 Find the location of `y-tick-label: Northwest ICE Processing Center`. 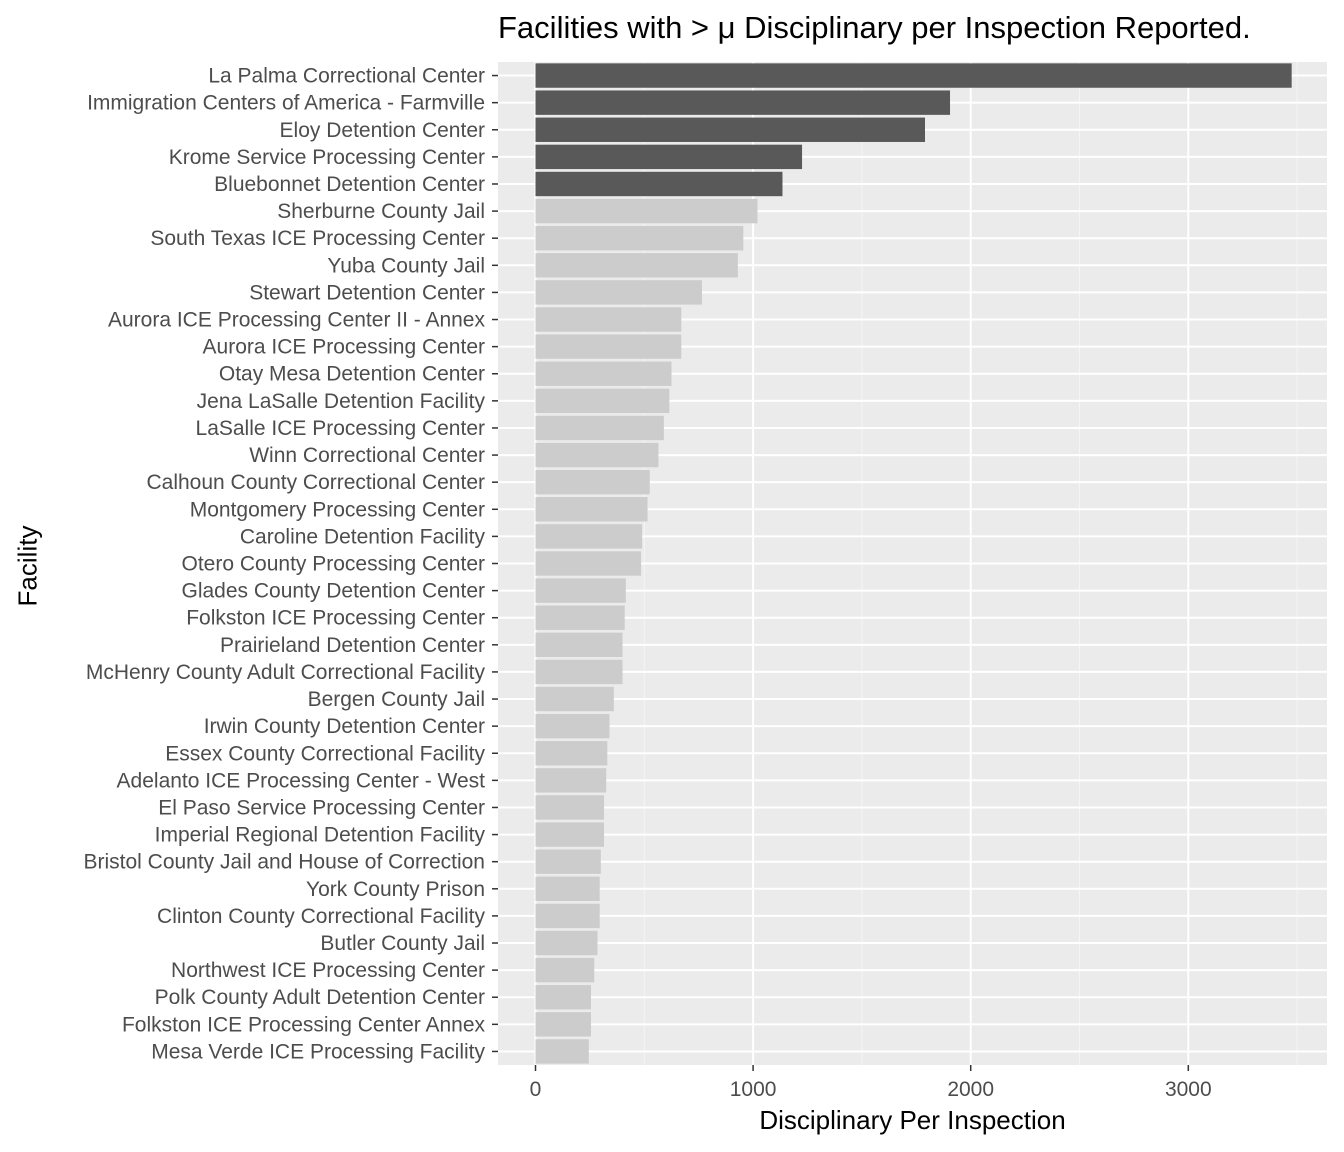

y-tick-label: Northwest ICE Processing Center is located at coordinates (328, 970).